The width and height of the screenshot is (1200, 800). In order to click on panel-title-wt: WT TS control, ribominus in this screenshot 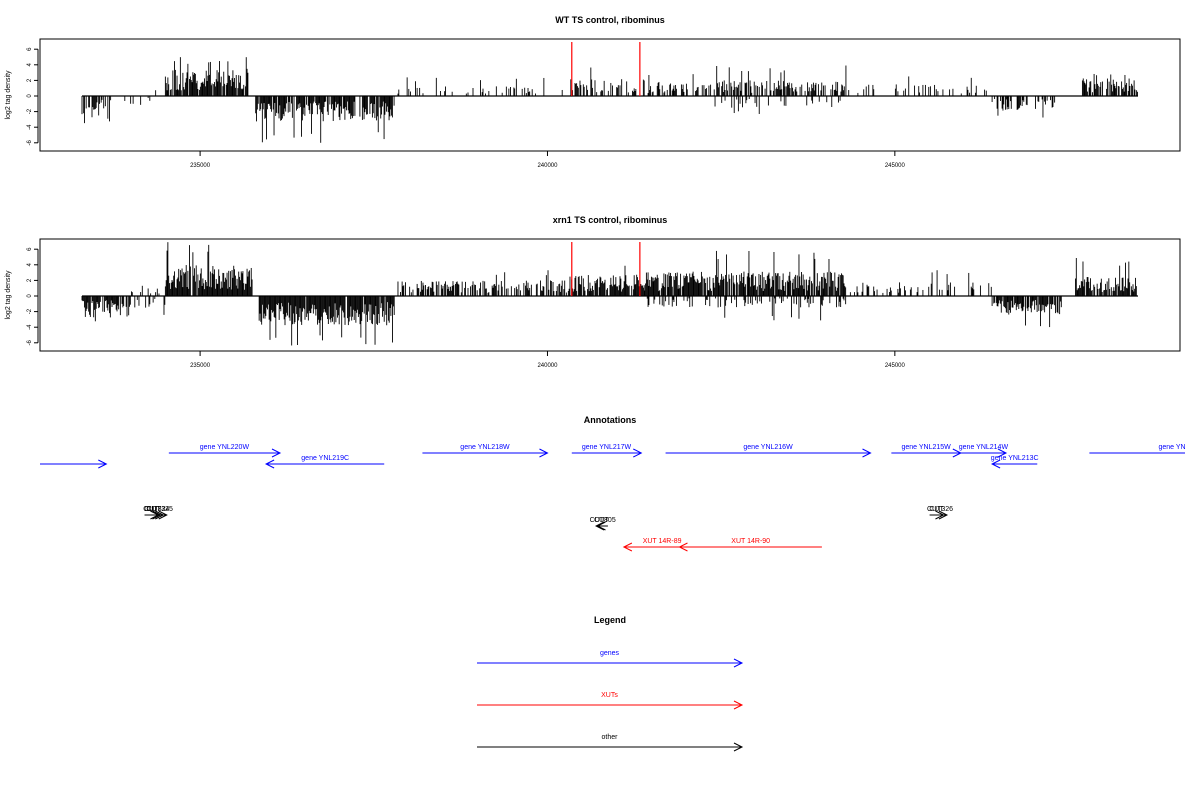, I will do `click(610, 20)`.